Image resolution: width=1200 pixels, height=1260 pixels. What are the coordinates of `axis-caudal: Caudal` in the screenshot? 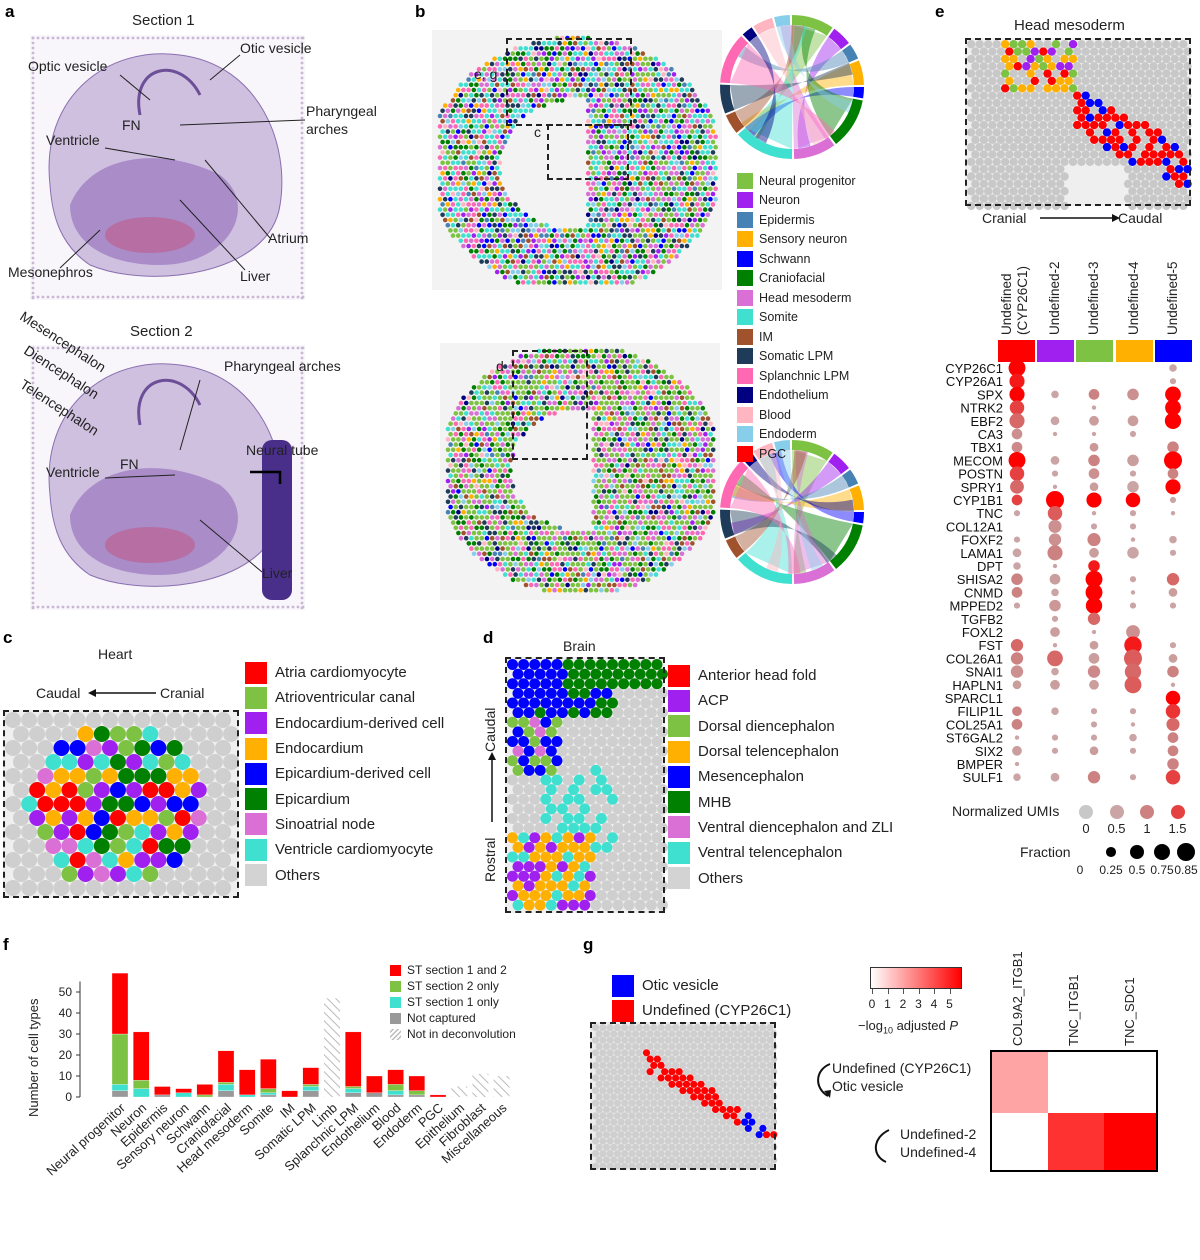 It's located at (1140, 218).